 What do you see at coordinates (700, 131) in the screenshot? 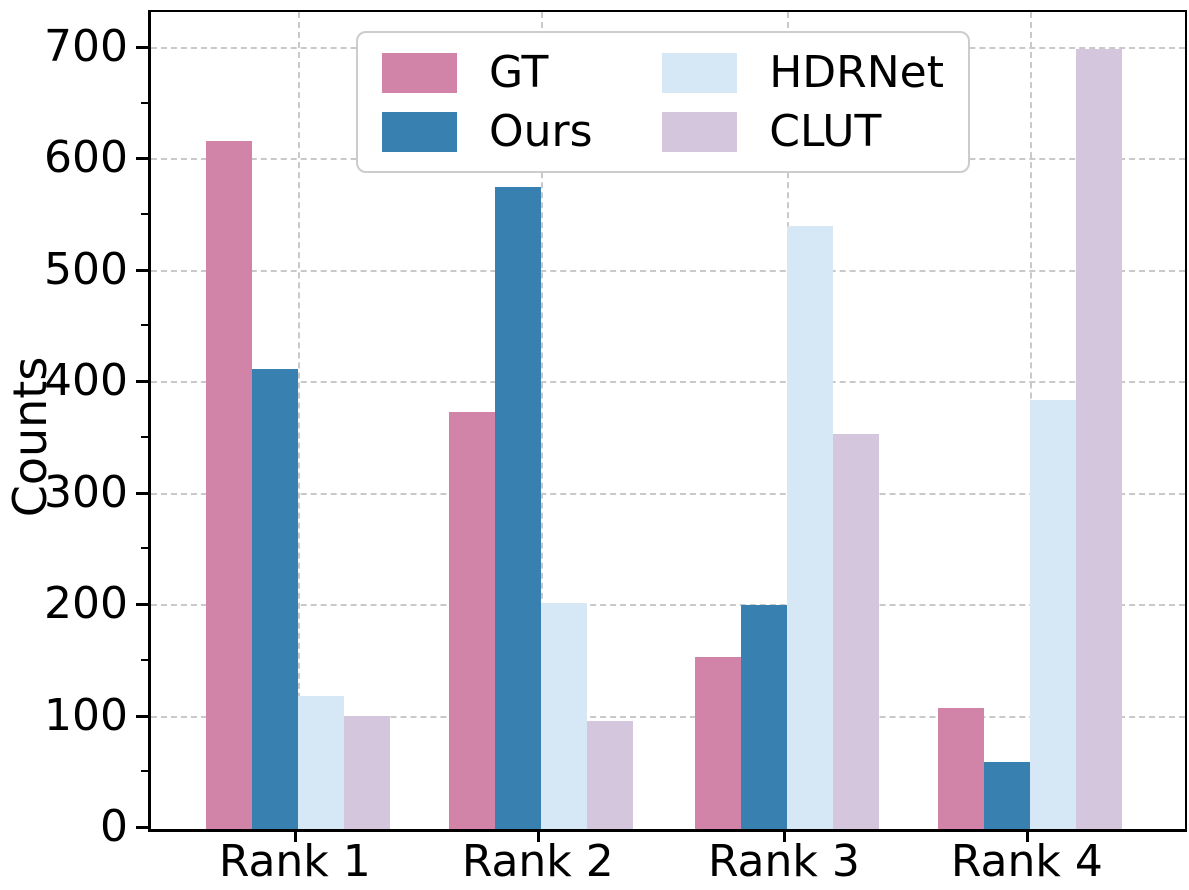
I see `legend-swatch-clut` at bounding box center [700, 131].